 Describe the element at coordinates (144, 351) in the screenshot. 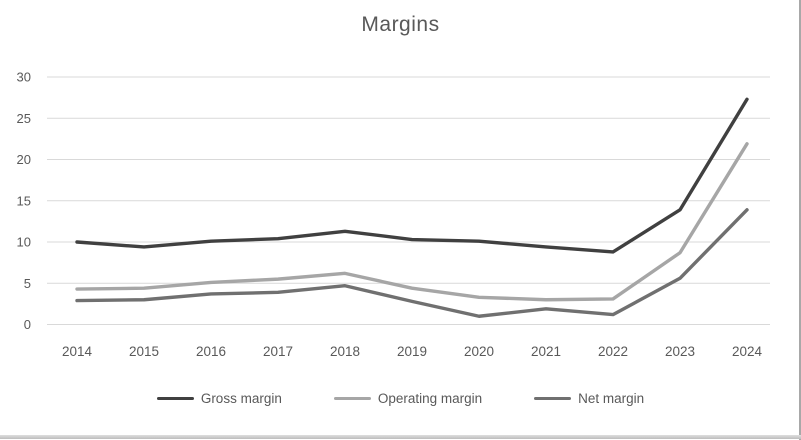

I see `x-tick-label: 2015` at that location.